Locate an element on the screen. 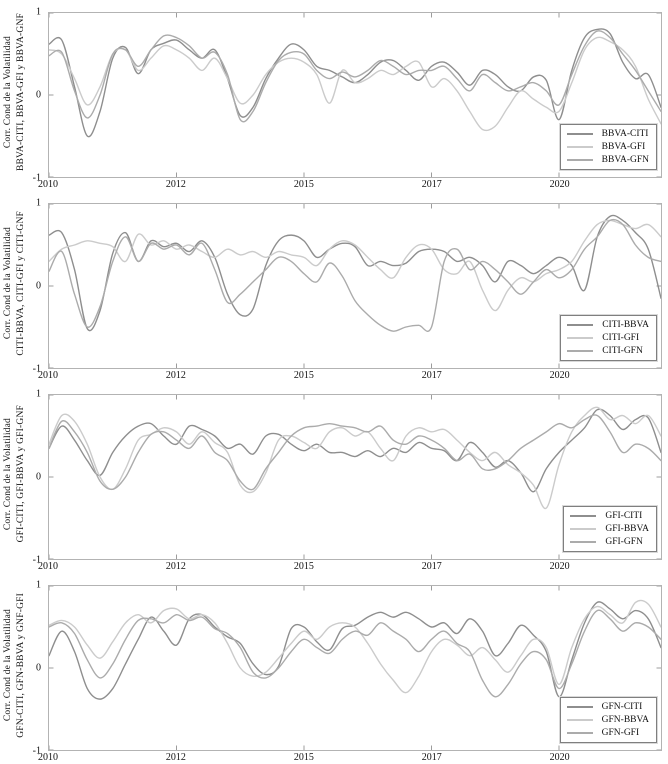  legend-entry: GFI-CITI is located at coordinates (609, 516).